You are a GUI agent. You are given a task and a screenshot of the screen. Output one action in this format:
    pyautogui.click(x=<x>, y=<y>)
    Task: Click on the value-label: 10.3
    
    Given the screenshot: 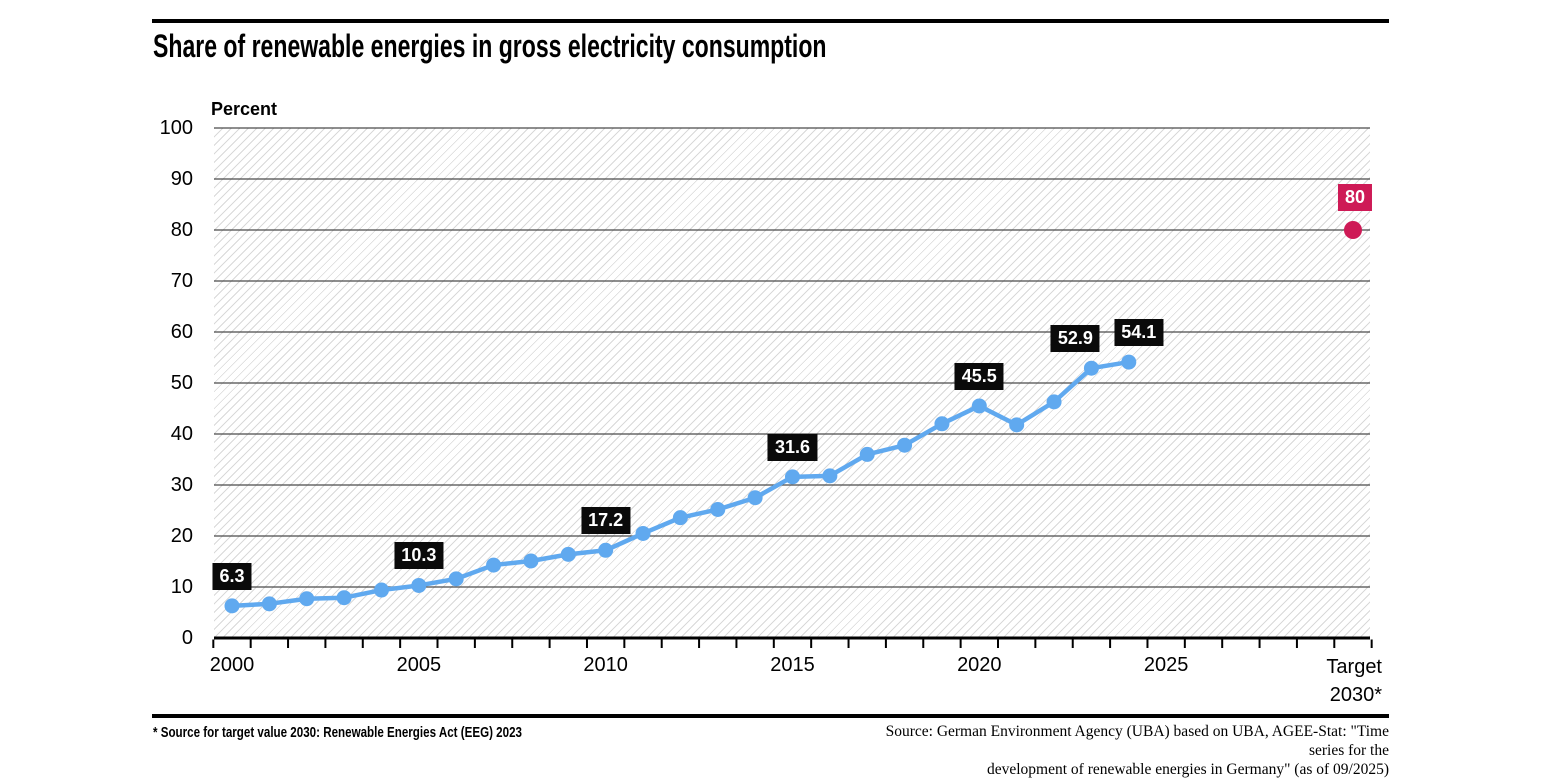 What is the action you would take?
    pyautogui.click(x=419, y=556)
    